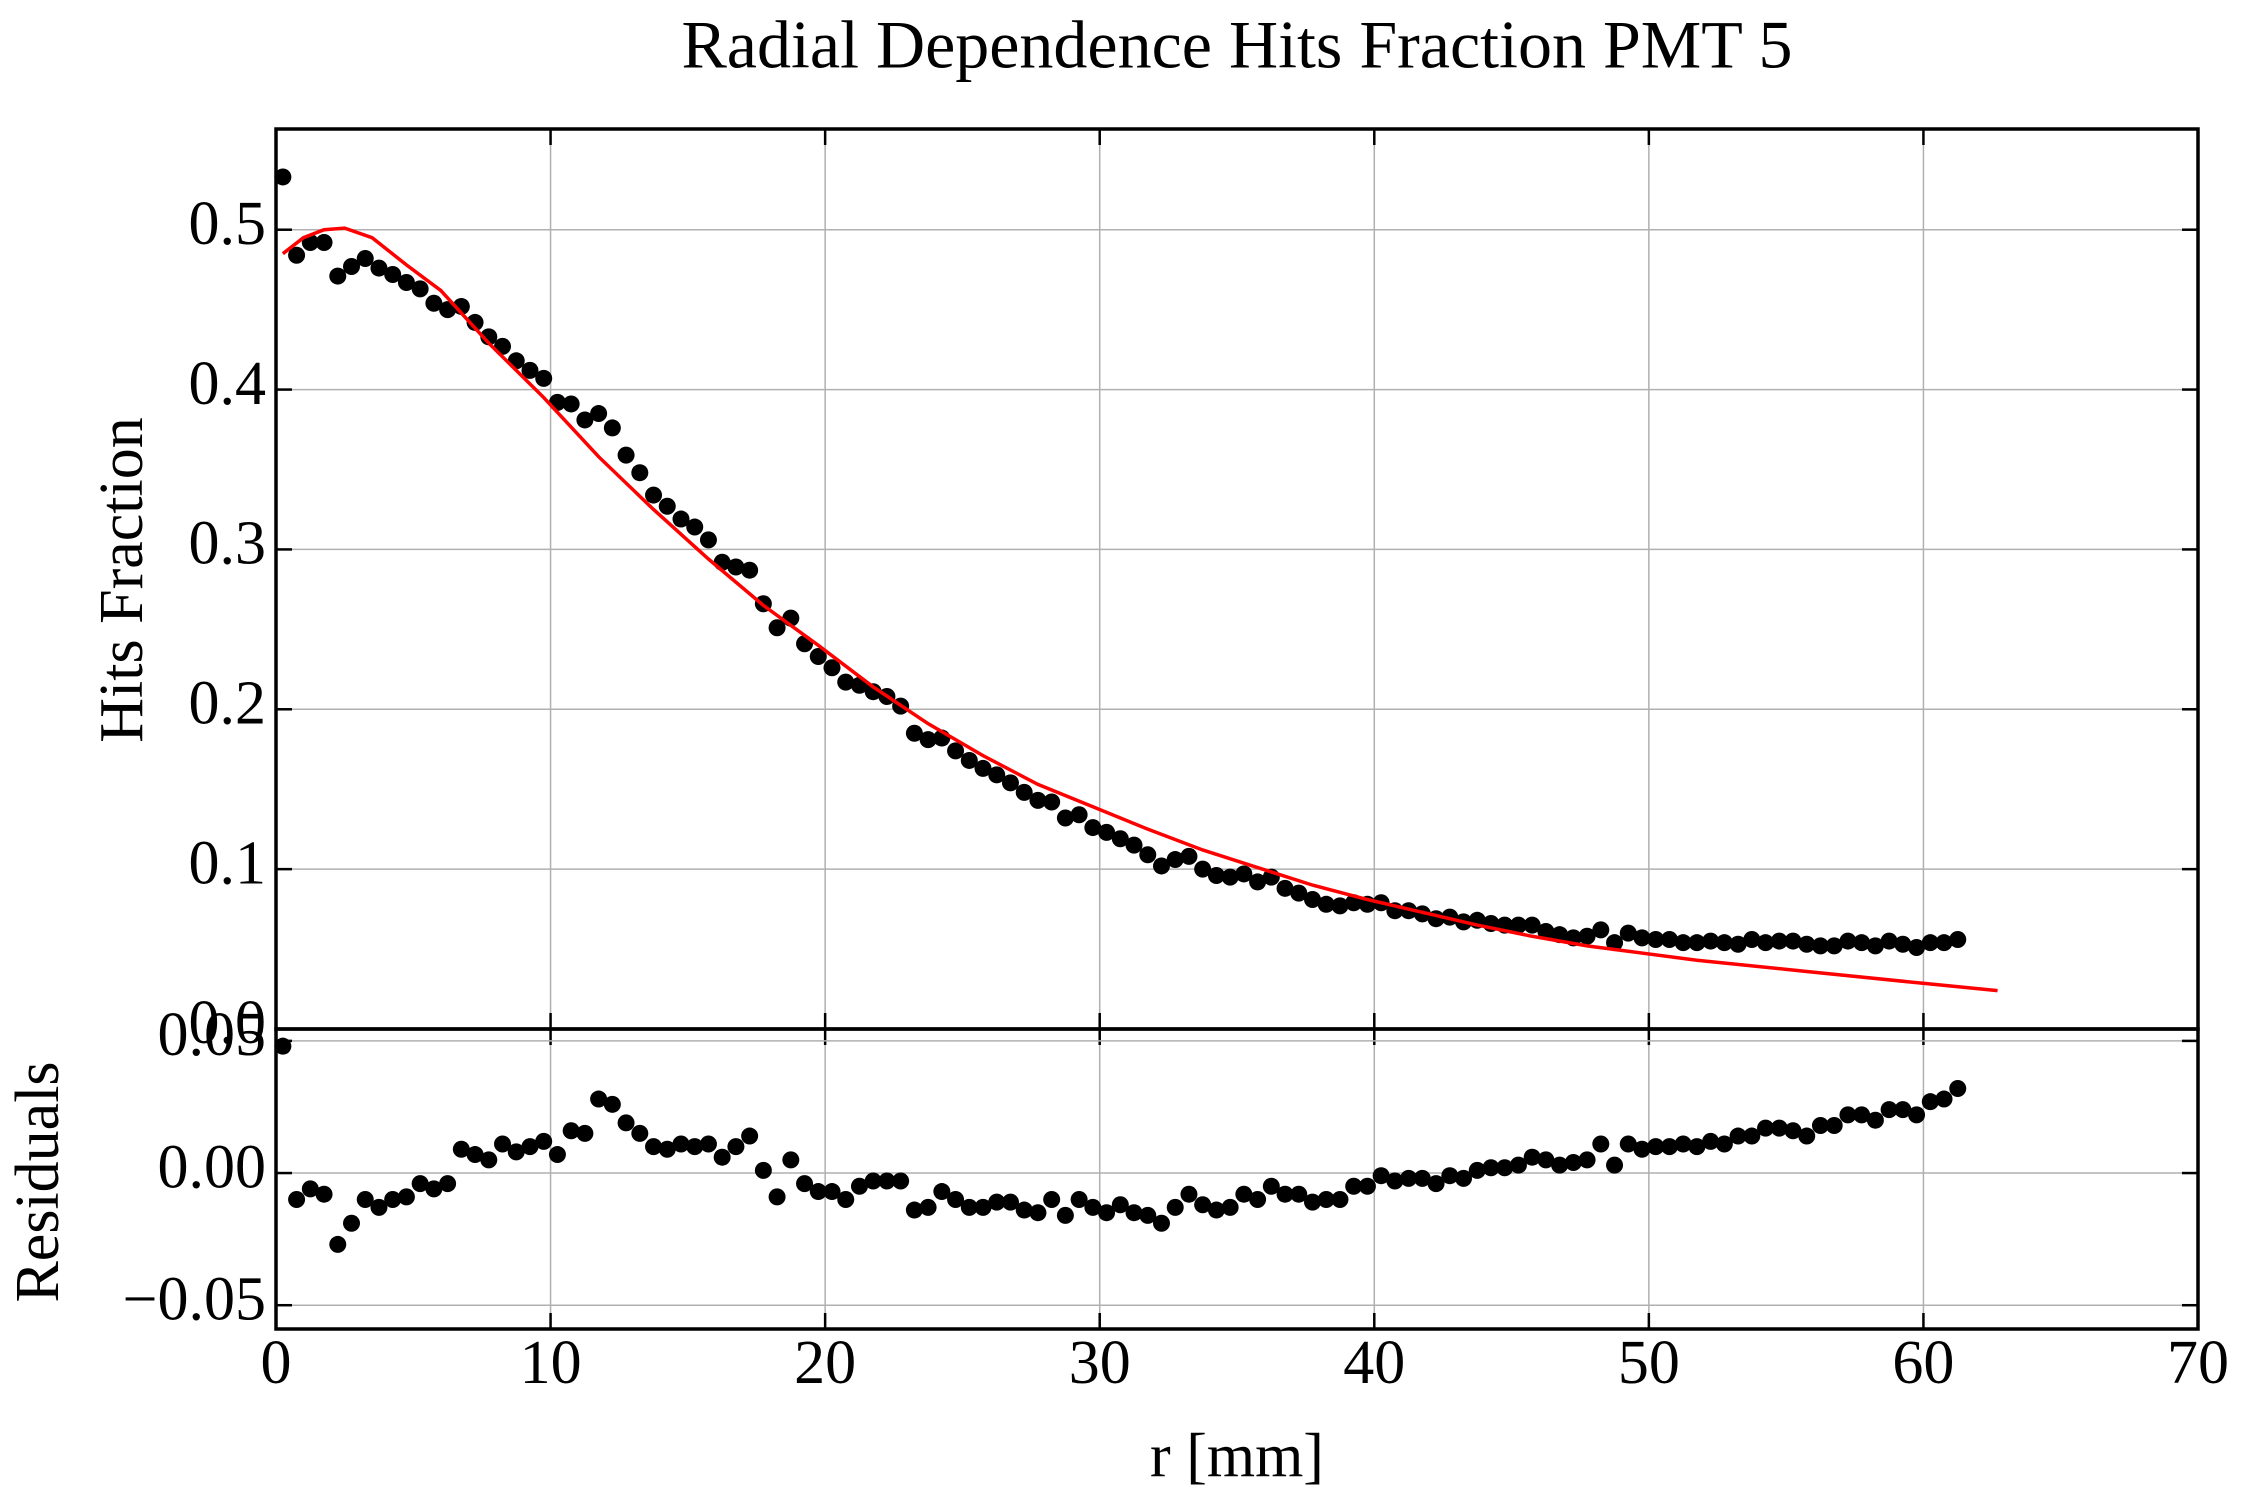 The height and width of the screenshot is (1512, 2244). Describe the element at coordinates (228, 863) in the screenshot. I see `y-tick-label: 0.1` at that location.